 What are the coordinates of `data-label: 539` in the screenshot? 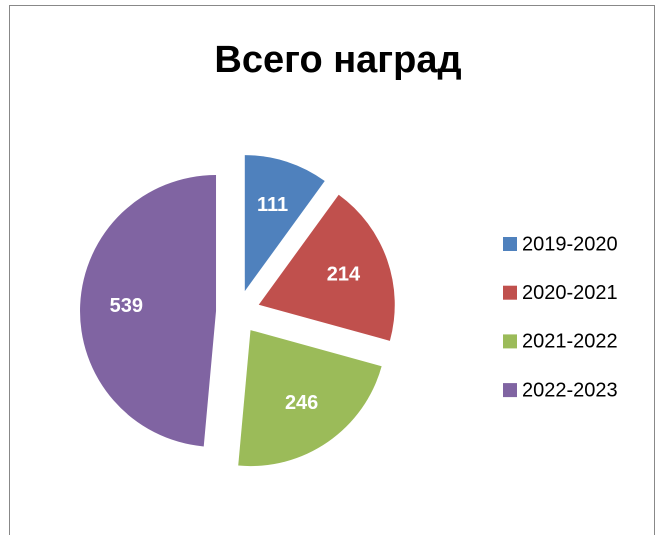 It's located at (126, 306).